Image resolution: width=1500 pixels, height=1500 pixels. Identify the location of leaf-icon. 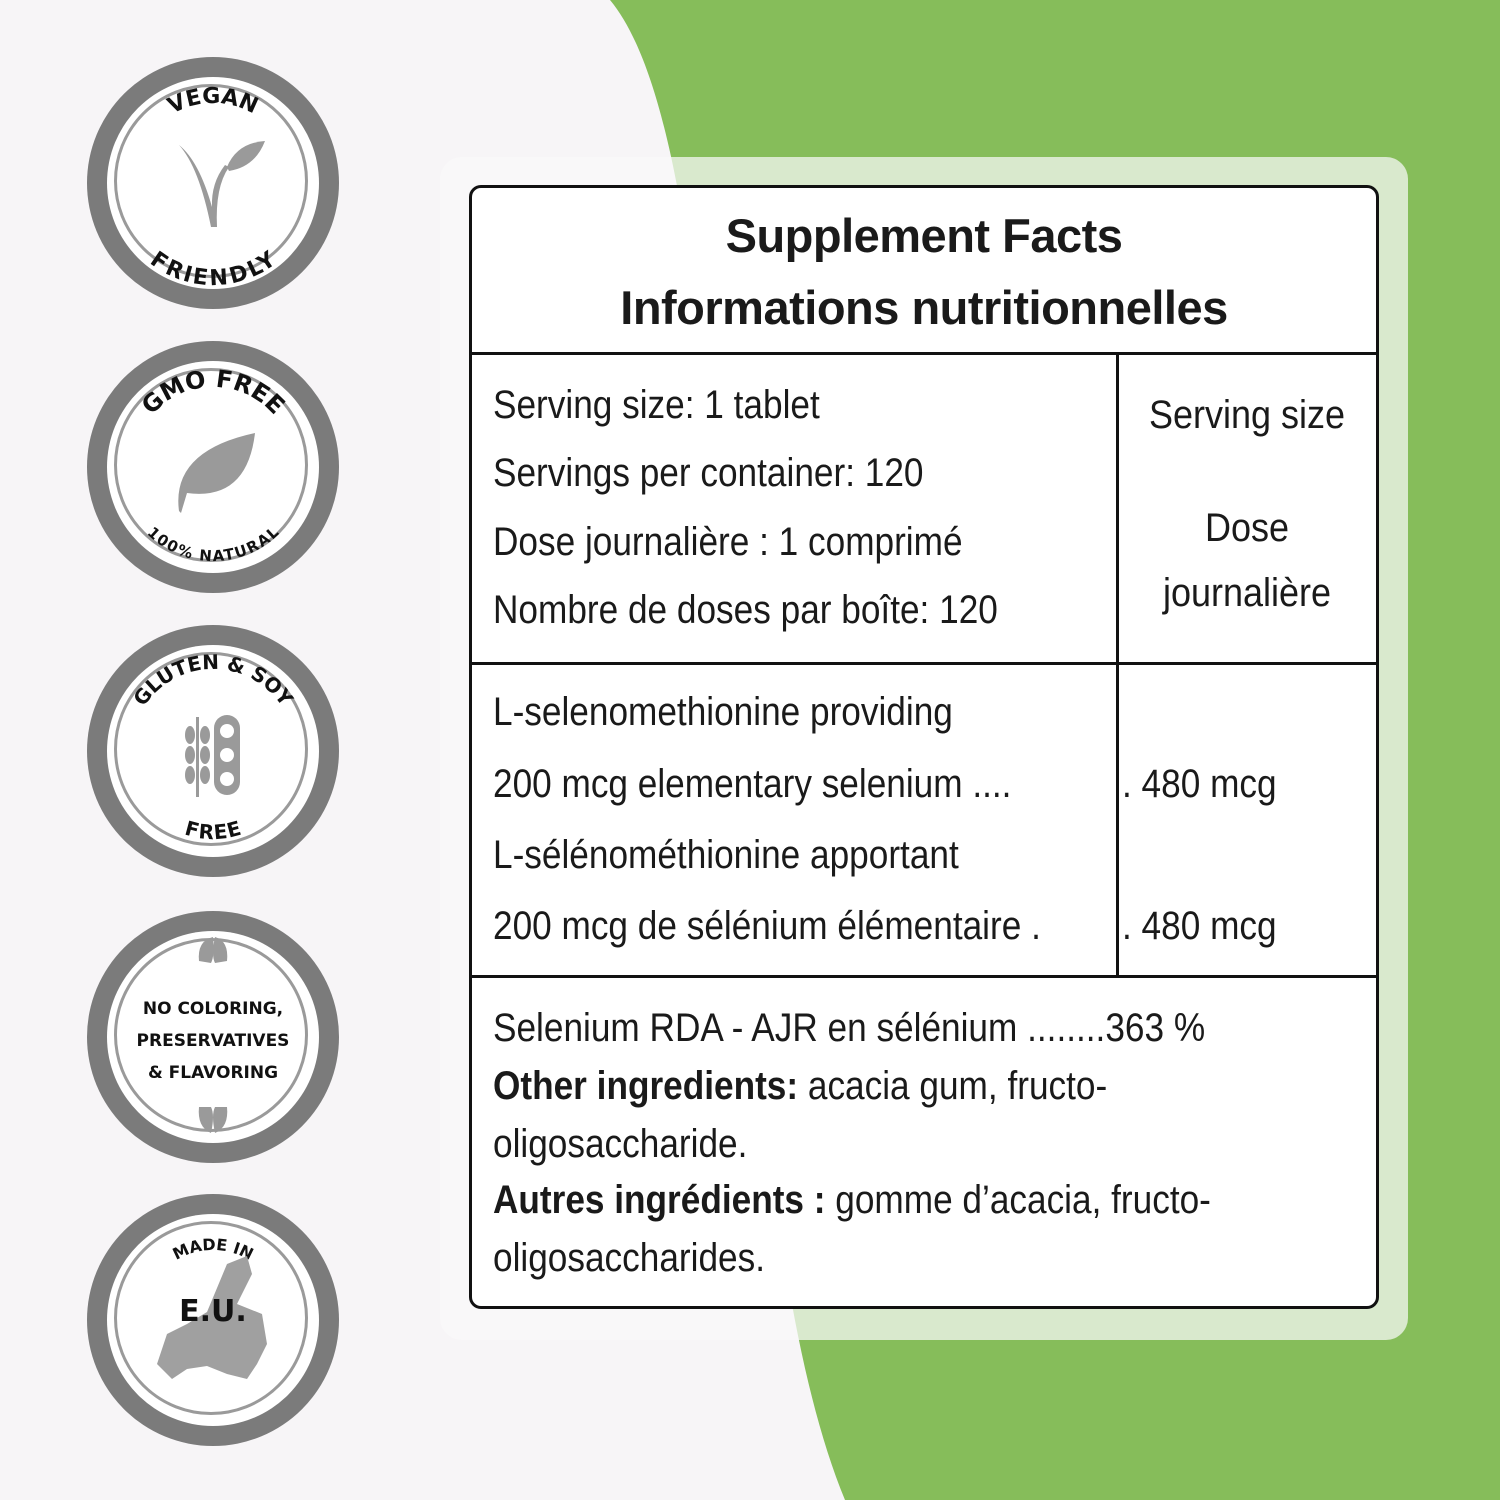
(216, 473).